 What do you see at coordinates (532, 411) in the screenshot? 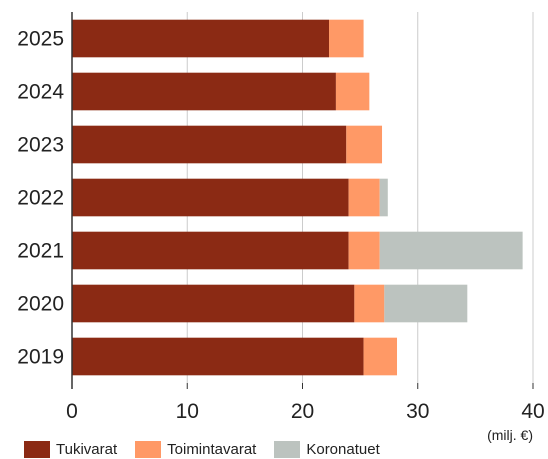
I see `x-tick-label-40: 40` at bounding box center [532, 411].